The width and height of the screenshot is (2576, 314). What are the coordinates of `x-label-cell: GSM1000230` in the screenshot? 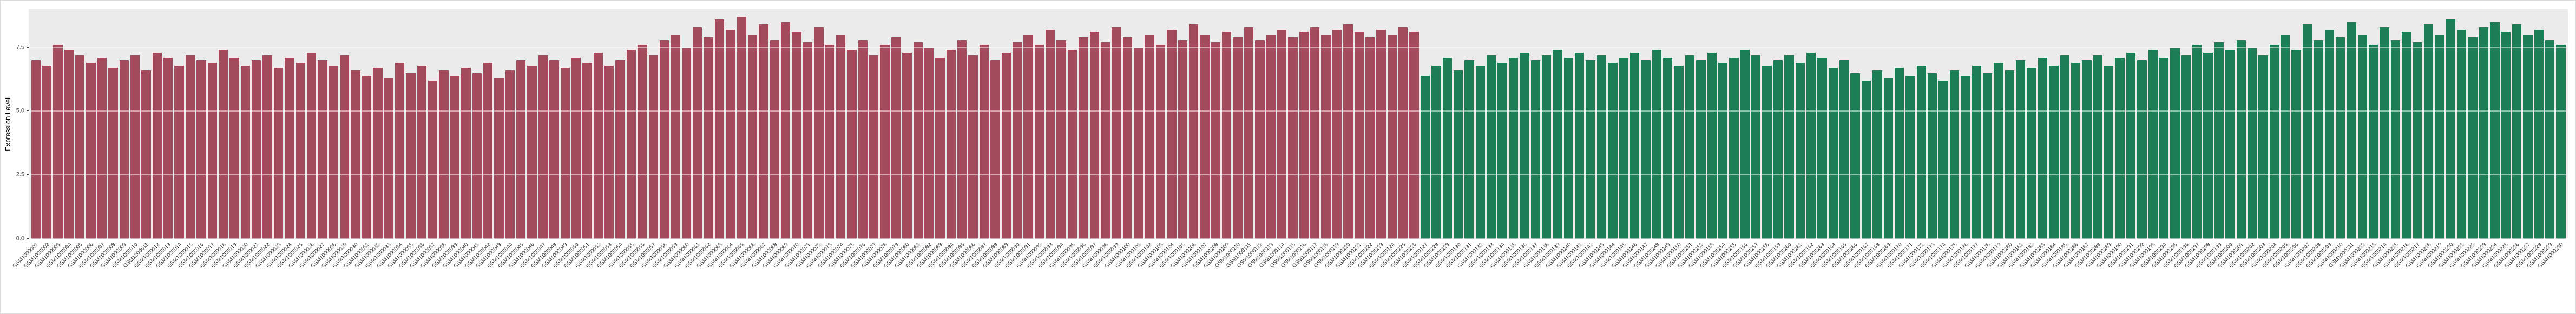 It's located at (2551, 275).